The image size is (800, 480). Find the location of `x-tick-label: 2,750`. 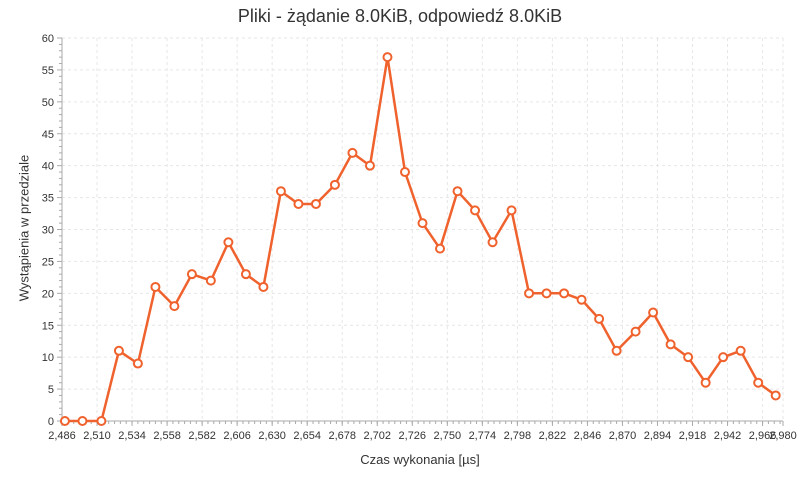

x-tick-label: 2,750 is located at coordinates (448, 436).